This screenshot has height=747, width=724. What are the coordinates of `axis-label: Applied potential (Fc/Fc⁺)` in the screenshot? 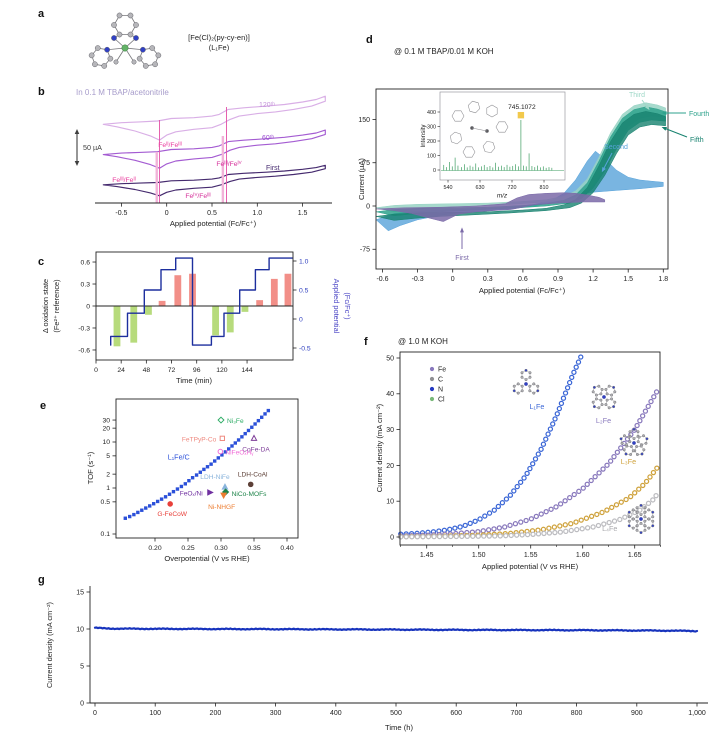 It's located at (213, 223).